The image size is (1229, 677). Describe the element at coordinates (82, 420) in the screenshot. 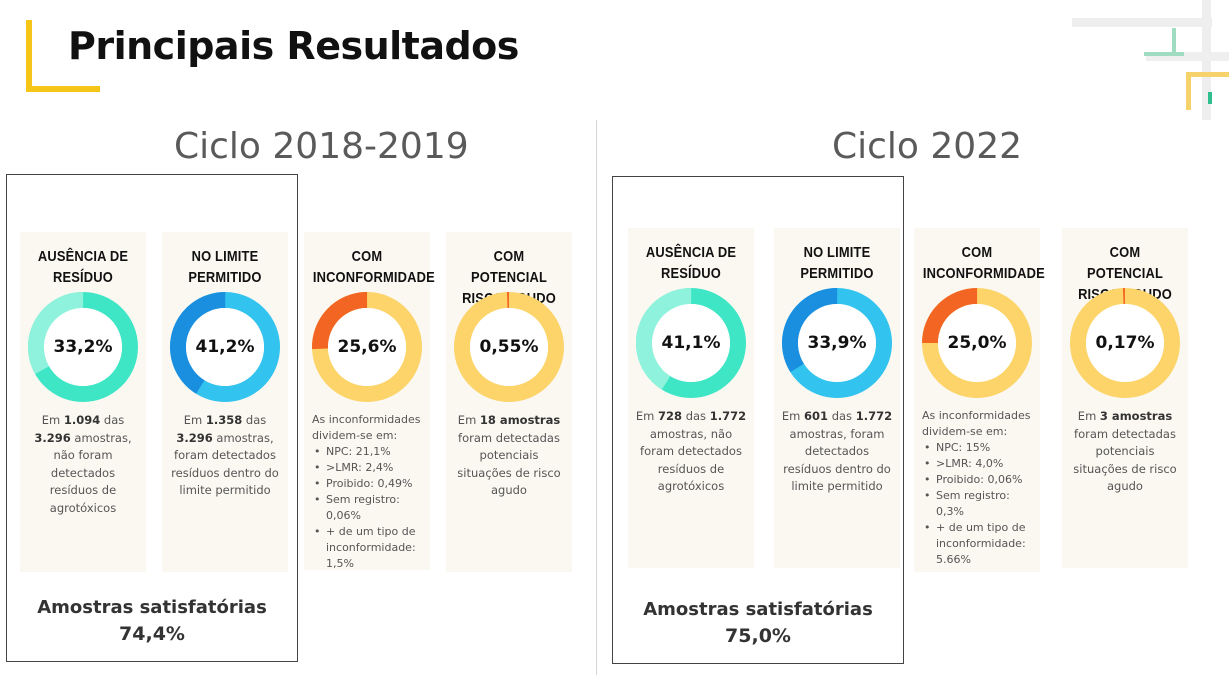

I see `desc-count: 1.094` at that location.